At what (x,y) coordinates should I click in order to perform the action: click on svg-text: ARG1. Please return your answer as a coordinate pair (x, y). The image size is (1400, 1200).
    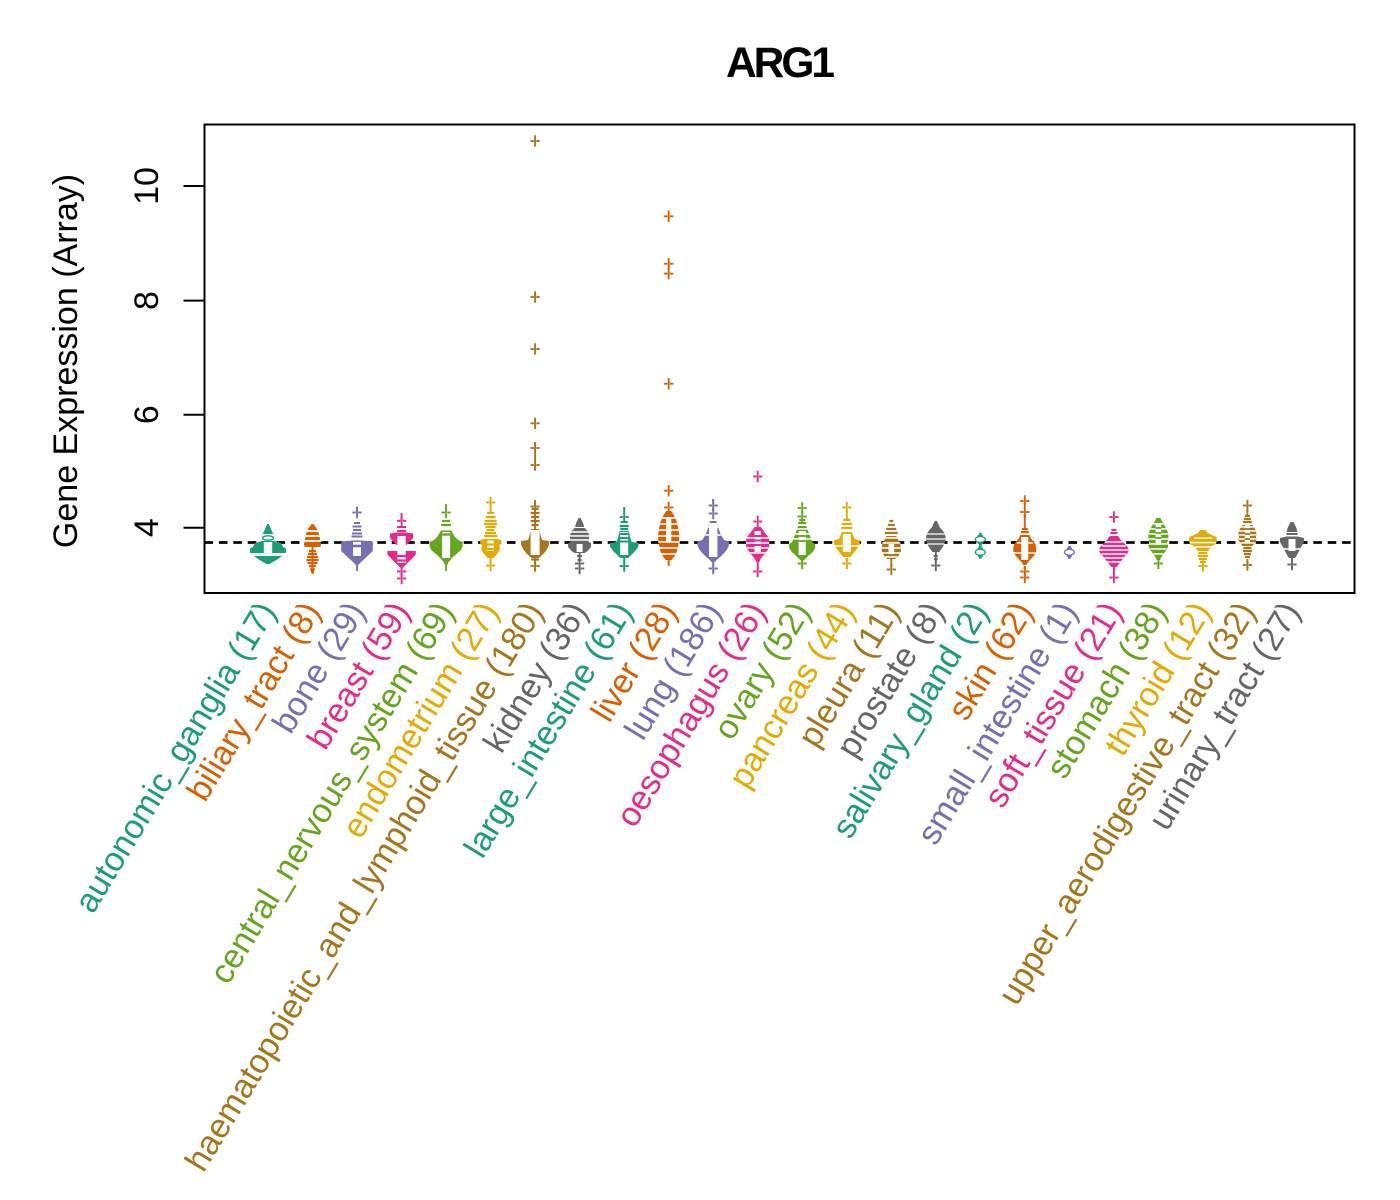
    Looking at the image, I should click on (780, 63).